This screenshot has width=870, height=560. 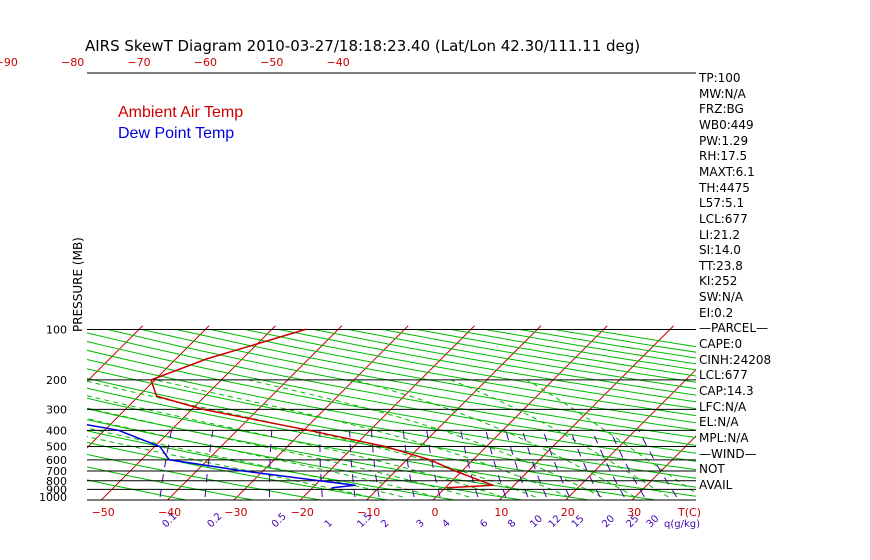 I want to click on pressure-tick-label: 400, so click(x=56, y=430).